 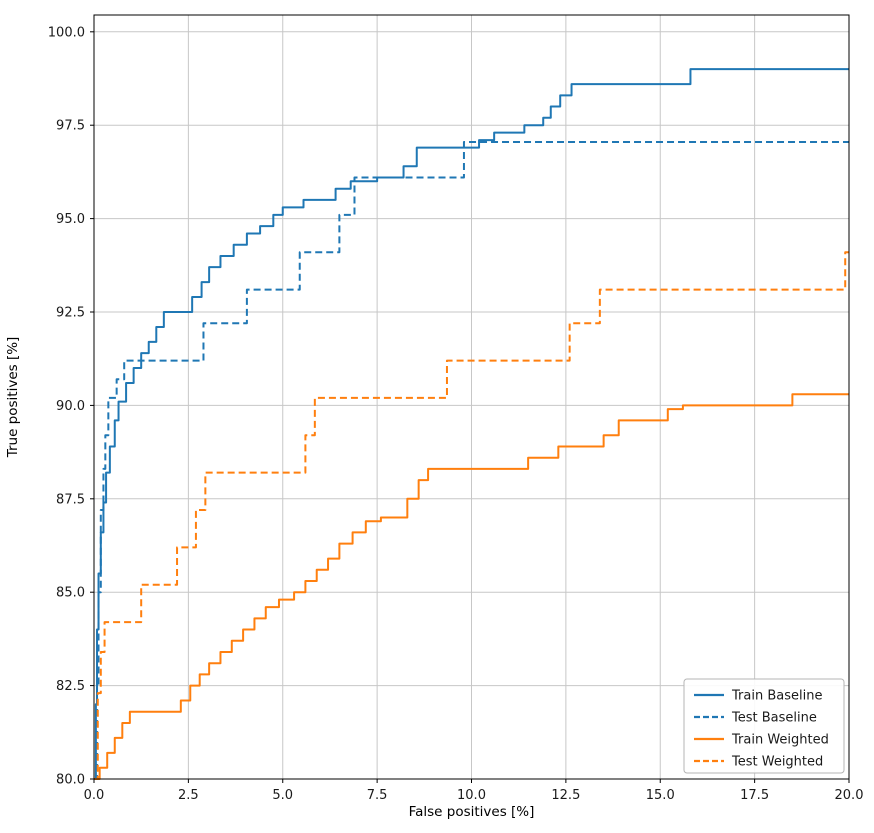 I want to click on x-tick-label: 10.0, so click(x=471, y=795).